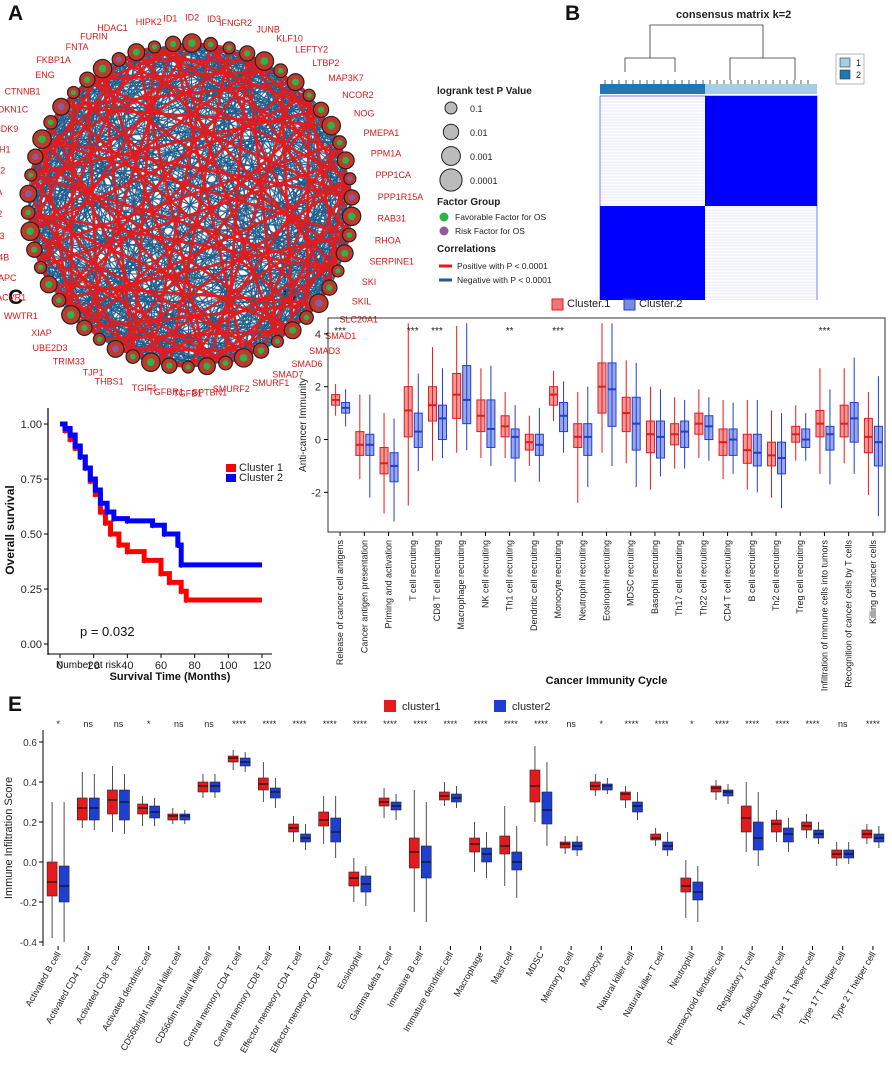 The image size is (892, 1089). Describe the element at coordinates (364, 596) in the screenshot. I see `d-category-label: Cancer antigen presentation` at that location.